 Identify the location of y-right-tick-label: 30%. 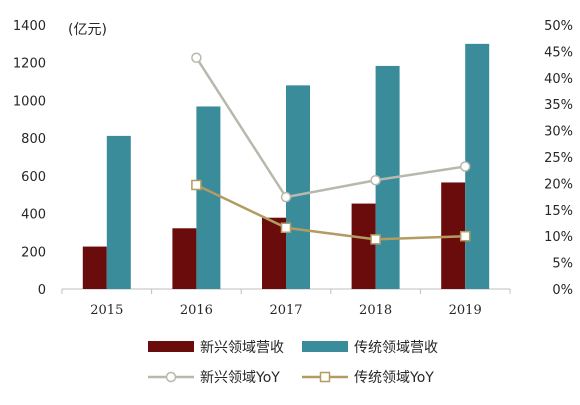
(558, 132).